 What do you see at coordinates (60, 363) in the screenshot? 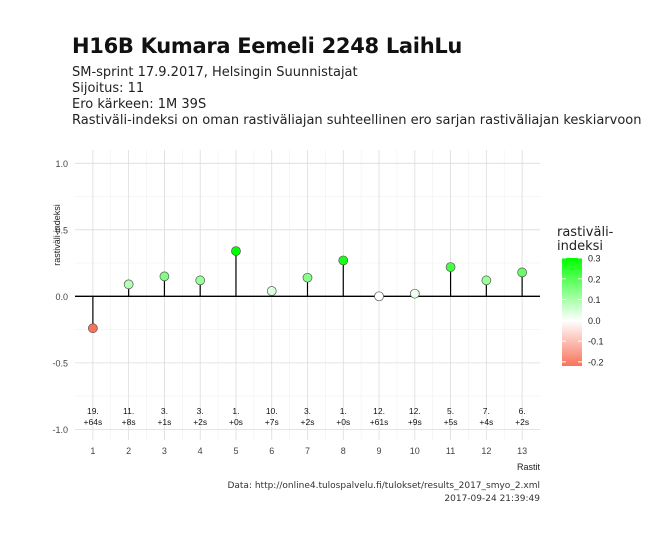
I see `y-tick-label: -0.5` at bounding box center [60, 363].